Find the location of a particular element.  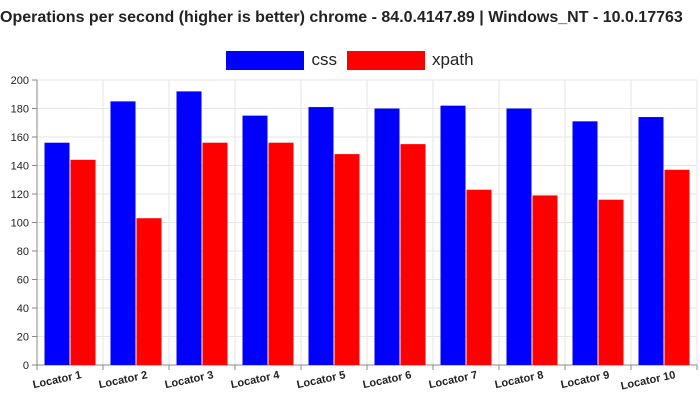

x-tick-label: Locator 5 is located at coordinates (321, 380).